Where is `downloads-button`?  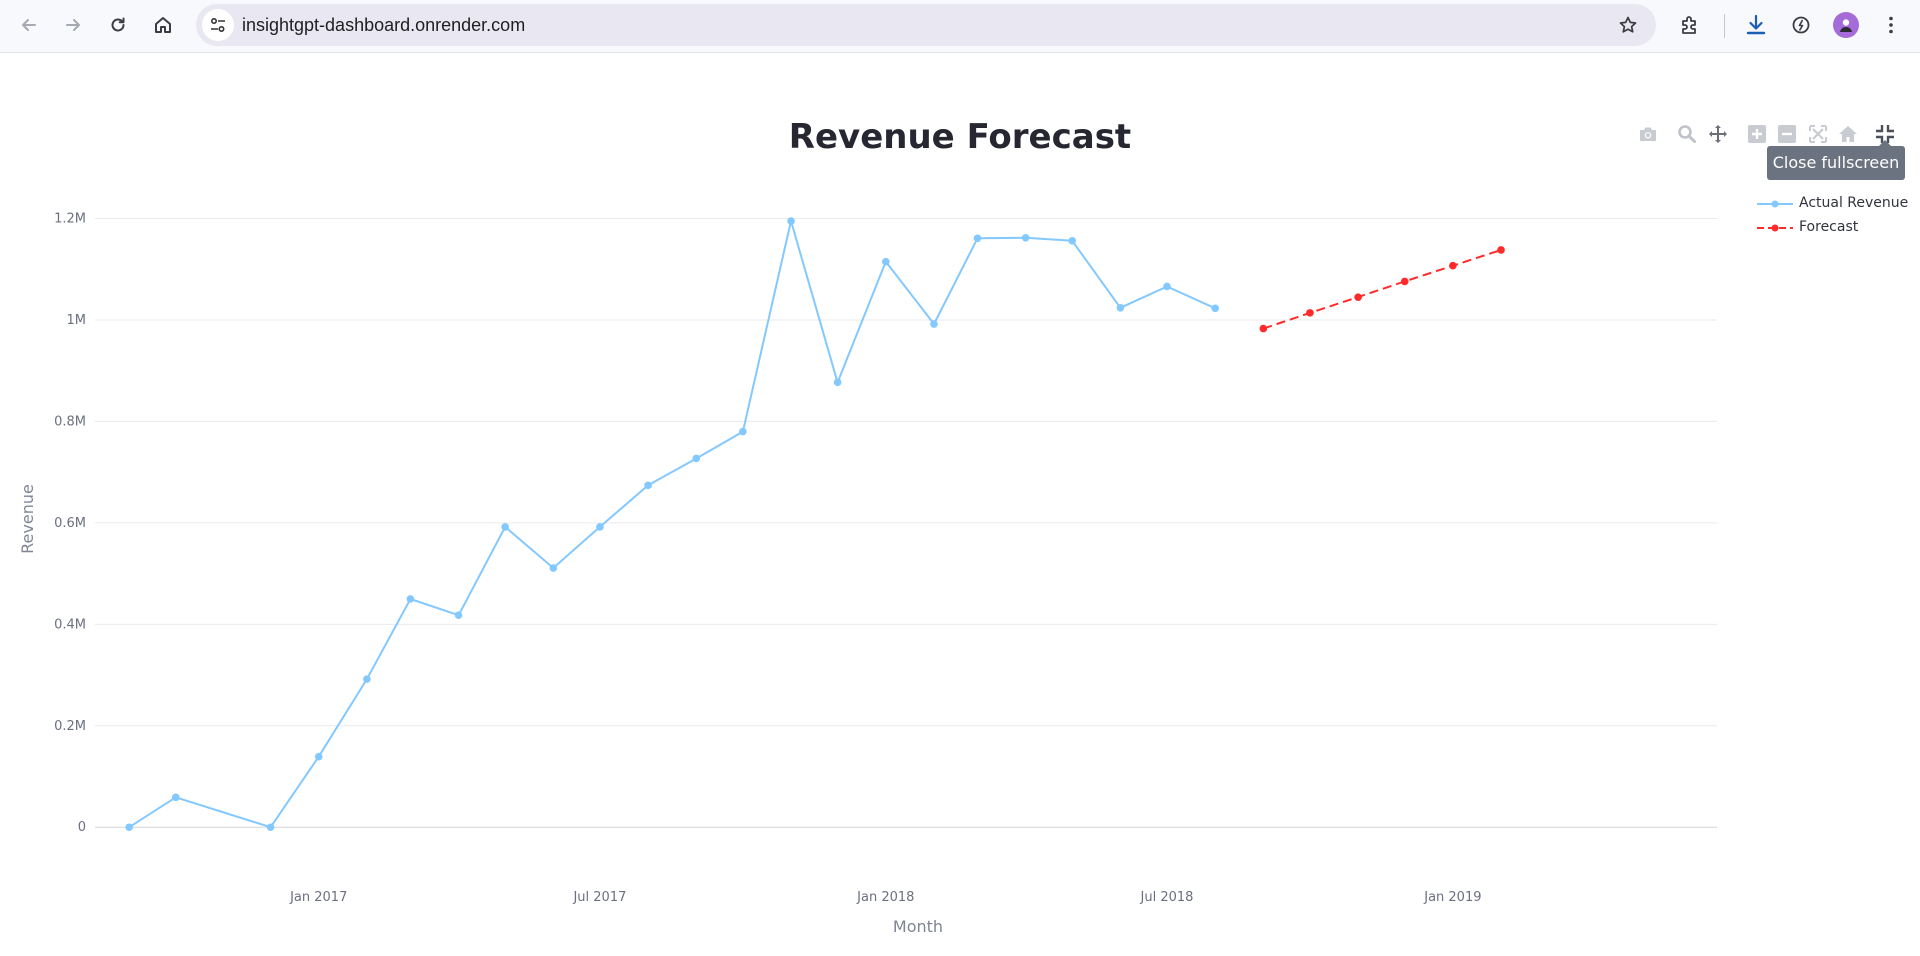 downloads-button is located at coordinates (1756, 25).